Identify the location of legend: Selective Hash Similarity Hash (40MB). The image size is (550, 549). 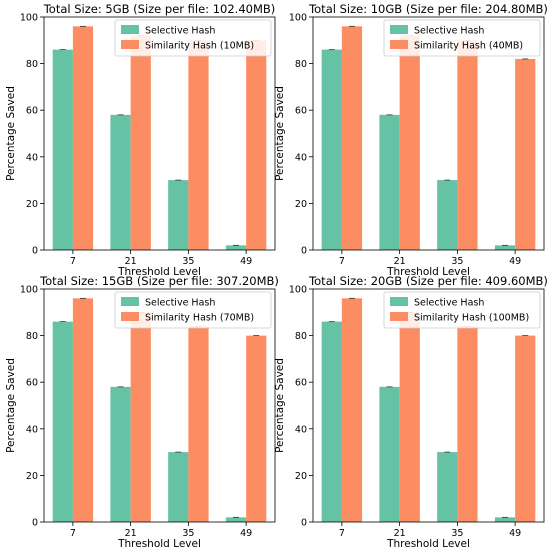
(462, 38).